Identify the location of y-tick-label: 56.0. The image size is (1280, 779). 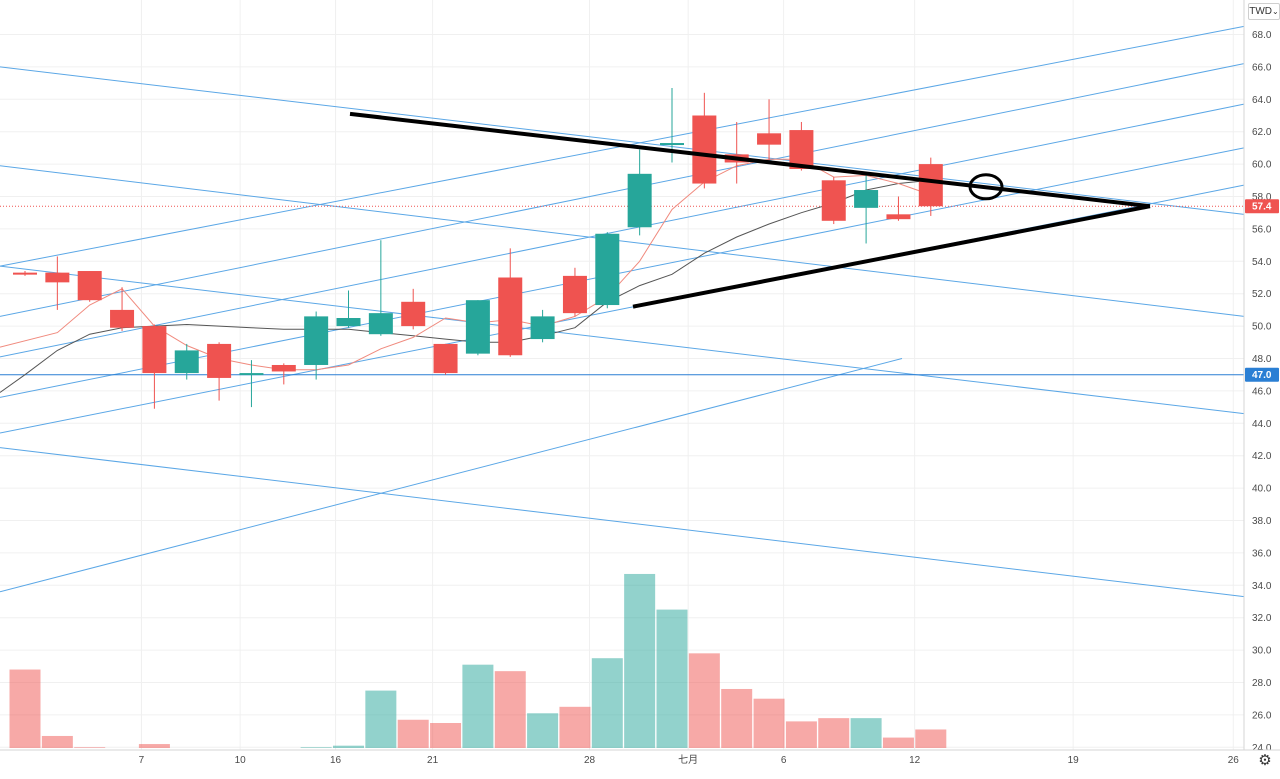
(1262, 229).